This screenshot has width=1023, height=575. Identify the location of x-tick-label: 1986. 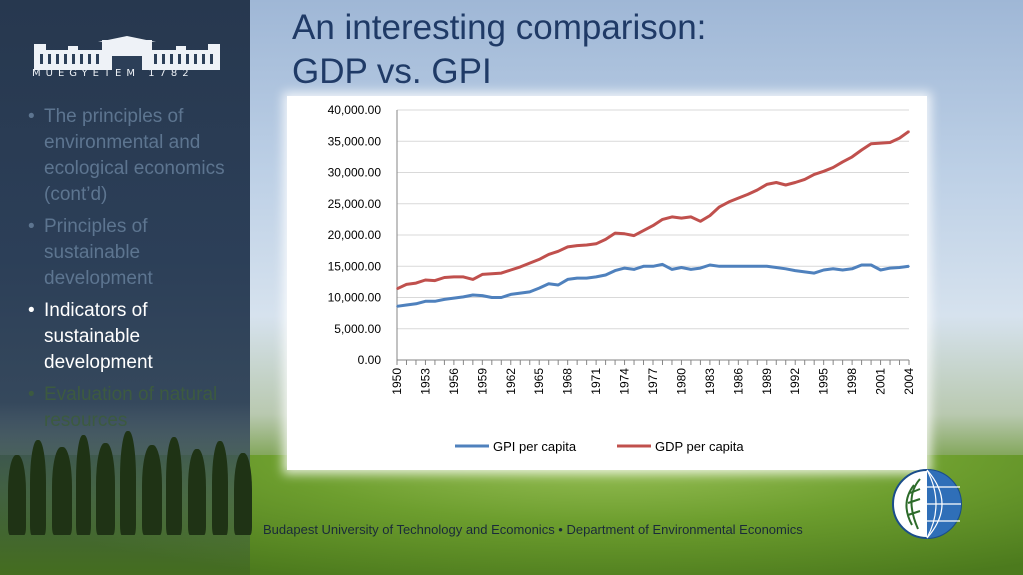
(738, 381).